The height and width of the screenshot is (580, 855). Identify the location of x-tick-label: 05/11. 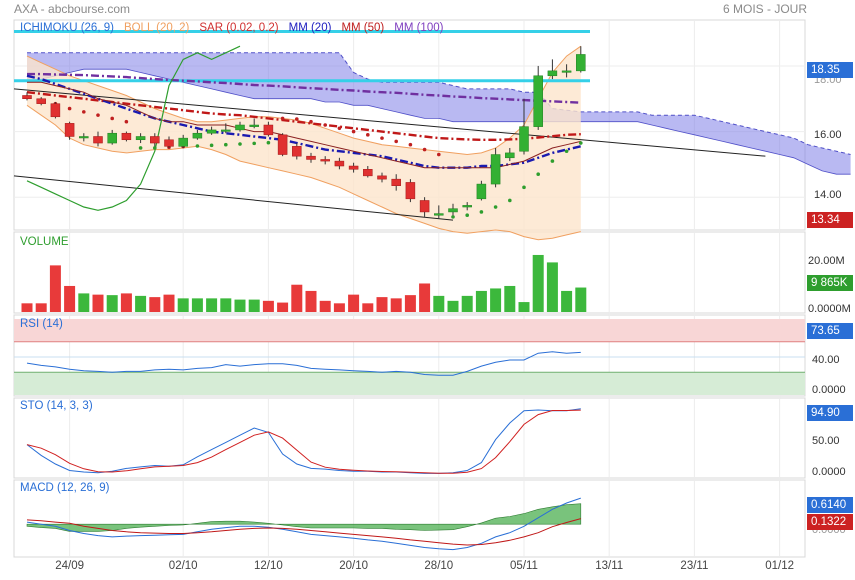
(524, 566).